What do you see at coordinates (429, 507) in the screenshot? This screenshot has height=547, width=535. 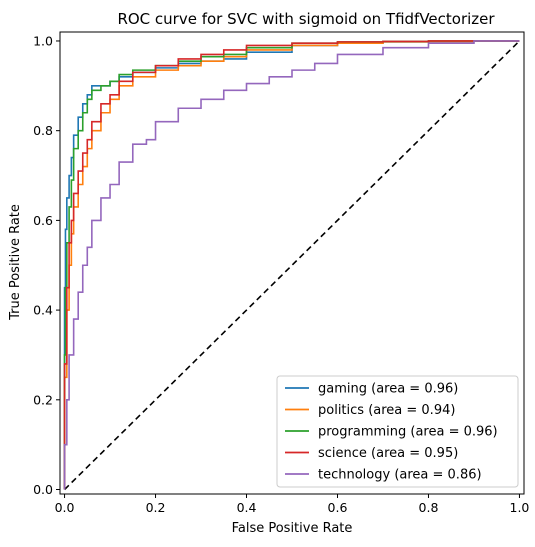 I see `x-tick-label: 0.8` at bounding box center [429, 507].